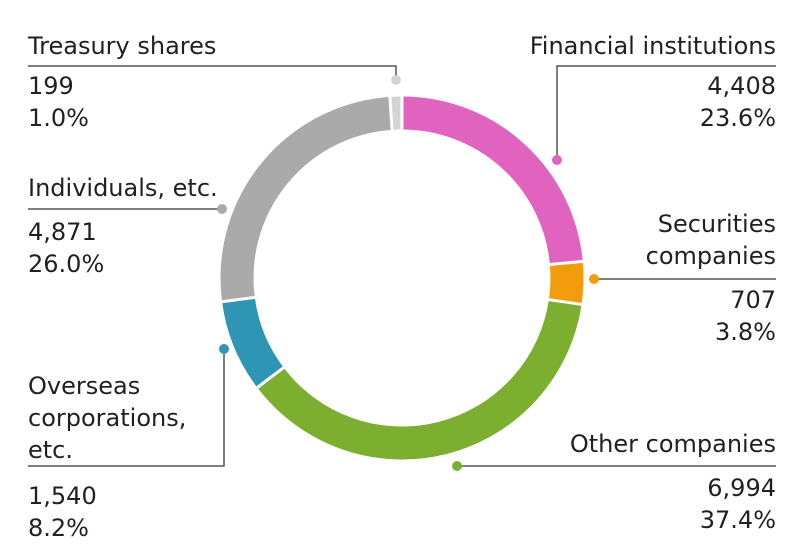  Describe the element at coordinates (253, 342) in the screenshot. I see `slice-overseas-corporations` at that location.